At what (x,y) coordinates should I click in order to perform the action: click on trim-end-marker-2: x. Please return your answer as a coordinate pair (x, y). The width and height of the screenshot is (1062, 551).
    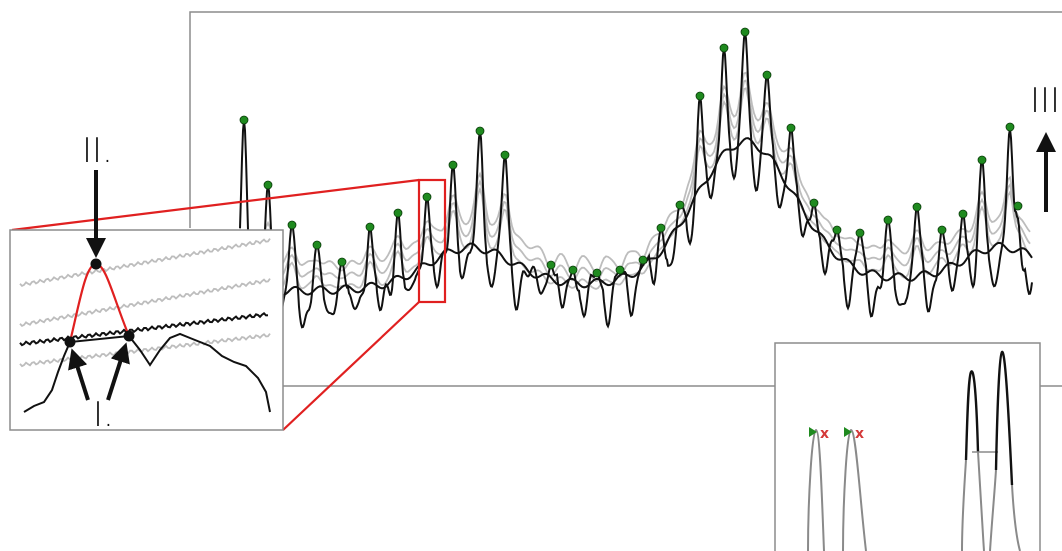
    Looking at the image, I should click on (859, 434).